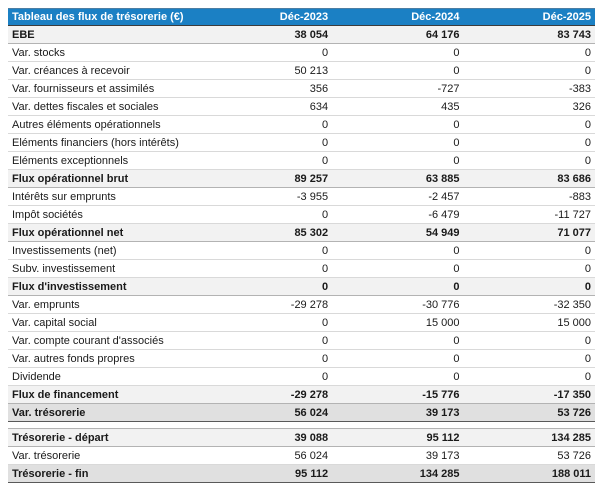 Image resolution: width=600 pixels, height=497 pixels. I want to click on table-row: Impôt sociétés 0 -6 479 -11 727, so click(301, 214).